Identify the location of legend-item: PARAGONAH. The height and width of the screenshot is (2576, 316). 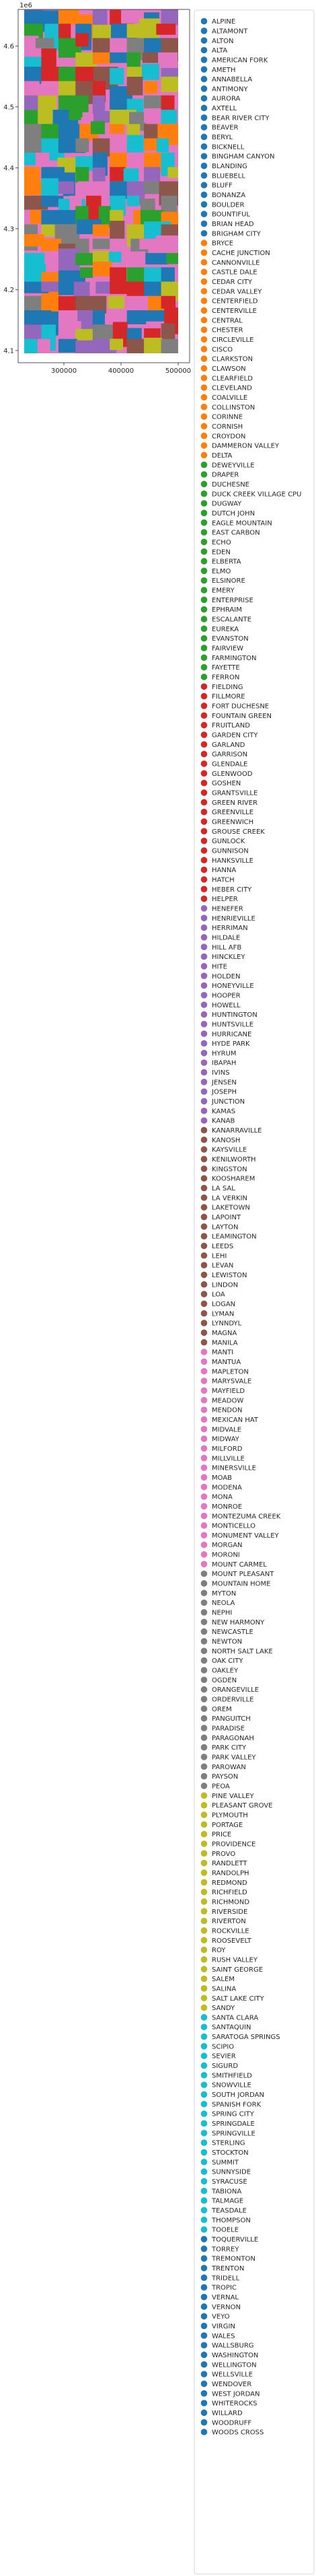
(227, 1738).